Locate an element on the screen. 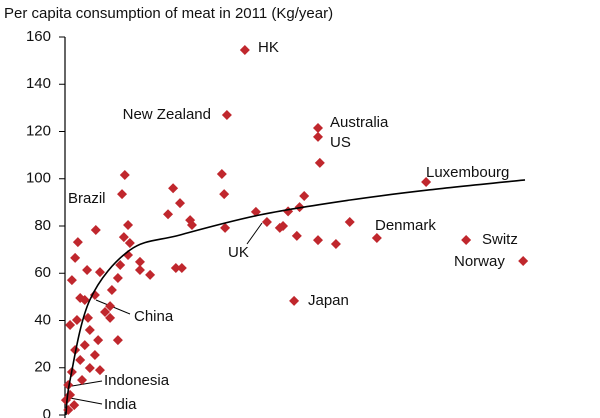 This screenshot has height=418, width=600. y-tick-label: 100 is located at coordinates (38, 178).